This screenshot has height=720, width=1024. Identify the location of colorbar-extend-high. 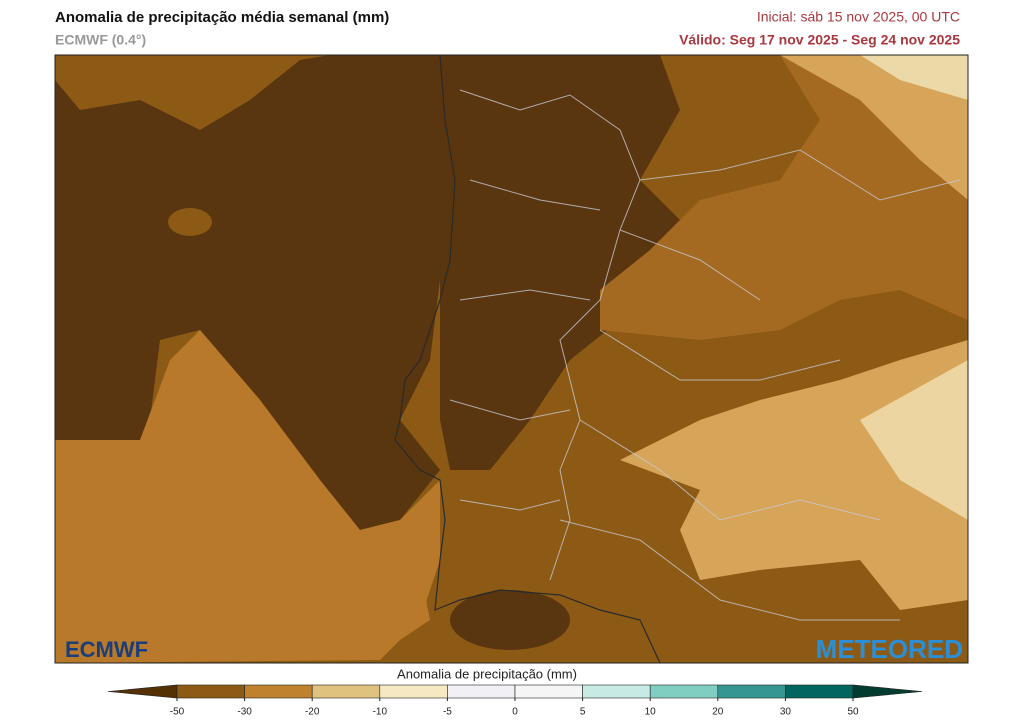
(887, 691).